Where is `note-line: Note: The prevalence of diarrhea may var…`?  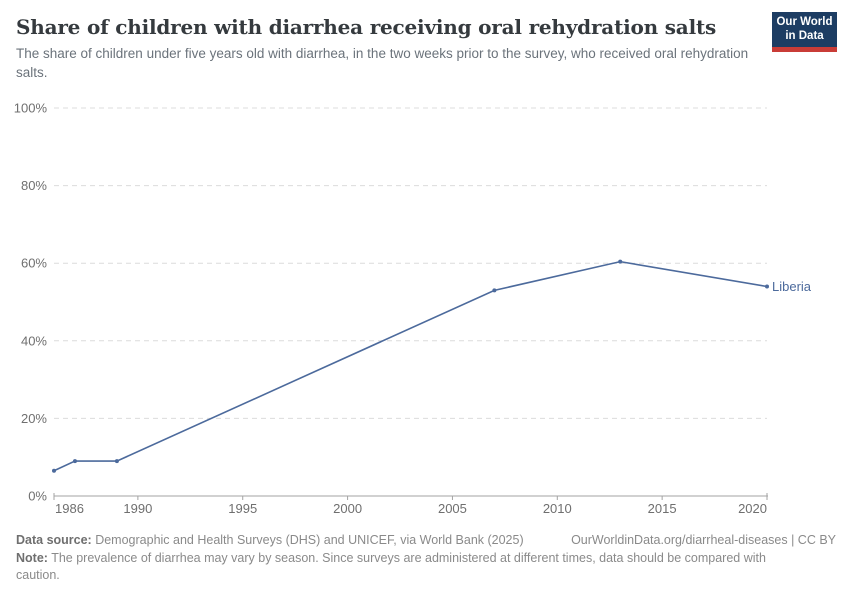 note-line: Note: The prevalence of diarrhea may var… is located at coordinates (412, 567).